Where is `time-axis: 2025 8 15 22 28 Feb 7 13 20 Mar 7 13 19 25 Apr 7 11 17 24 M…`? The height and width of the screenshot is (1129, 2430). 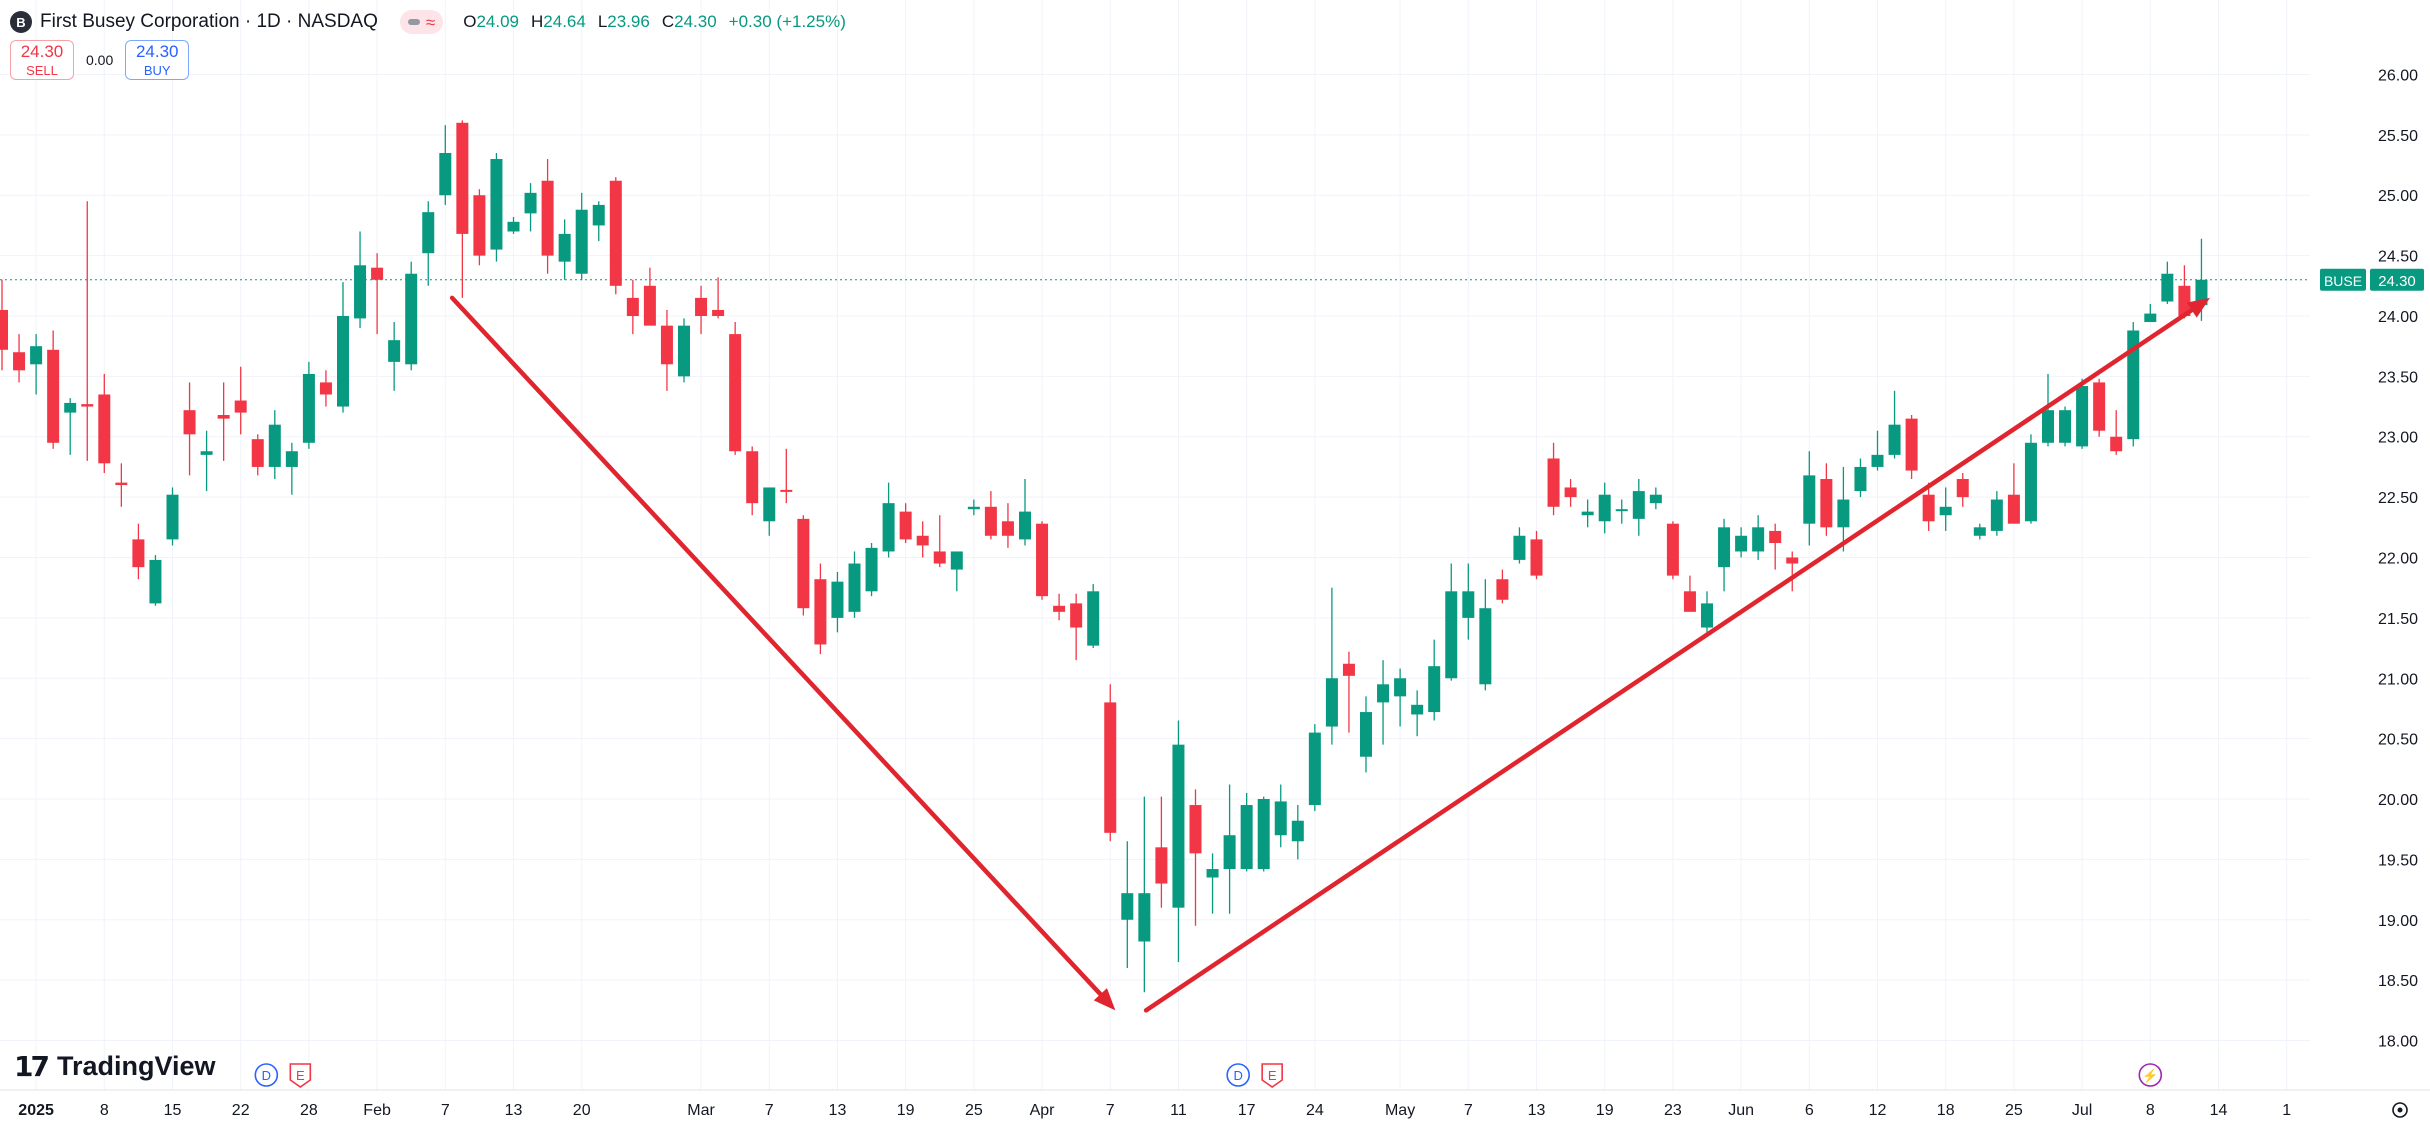
time-axis: 2025 8 15 22 28 Feb 7 13 20 Mar 7 13 19 25 Apr 7 11 17 24 M… is located at coordinates (1154, 1110).